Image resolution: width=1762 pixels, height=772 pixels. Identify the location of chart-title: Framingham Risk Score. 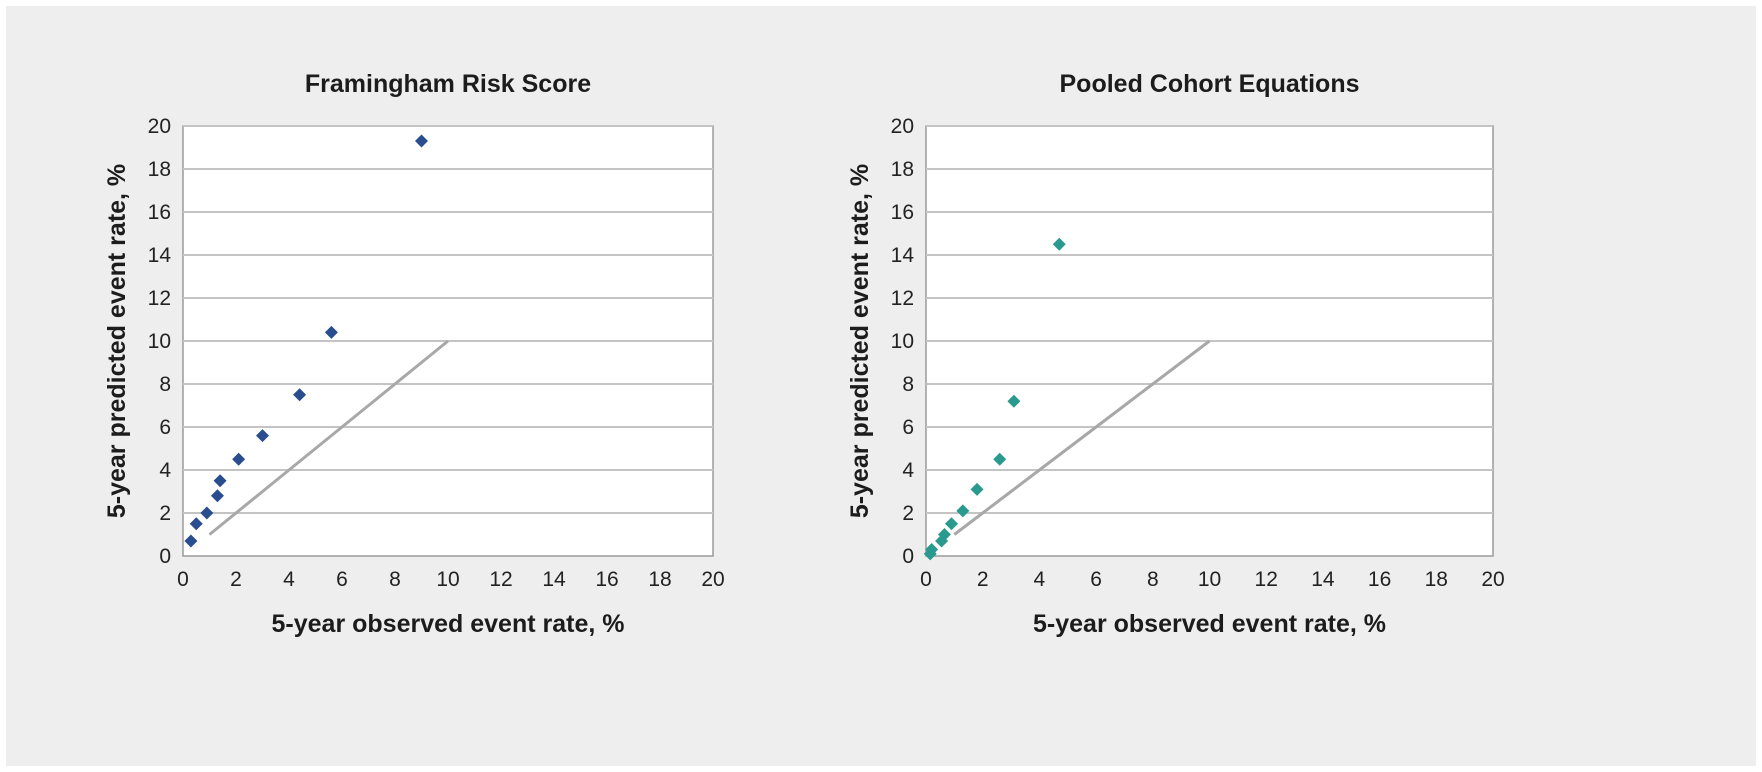
(448, 84).